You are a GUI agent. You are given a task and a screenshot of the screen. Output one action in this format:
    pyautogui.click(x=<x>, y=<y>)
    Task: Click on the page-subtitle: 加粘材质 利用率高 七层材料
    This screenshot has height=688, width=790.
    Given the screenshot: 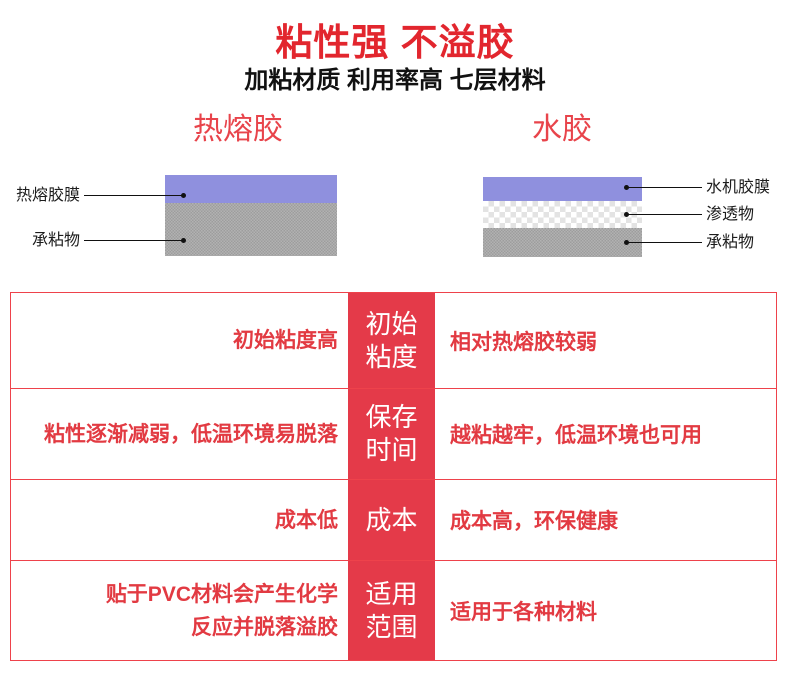 What is the action you would take?
    pyautogui.click(x=395, y=80)
    